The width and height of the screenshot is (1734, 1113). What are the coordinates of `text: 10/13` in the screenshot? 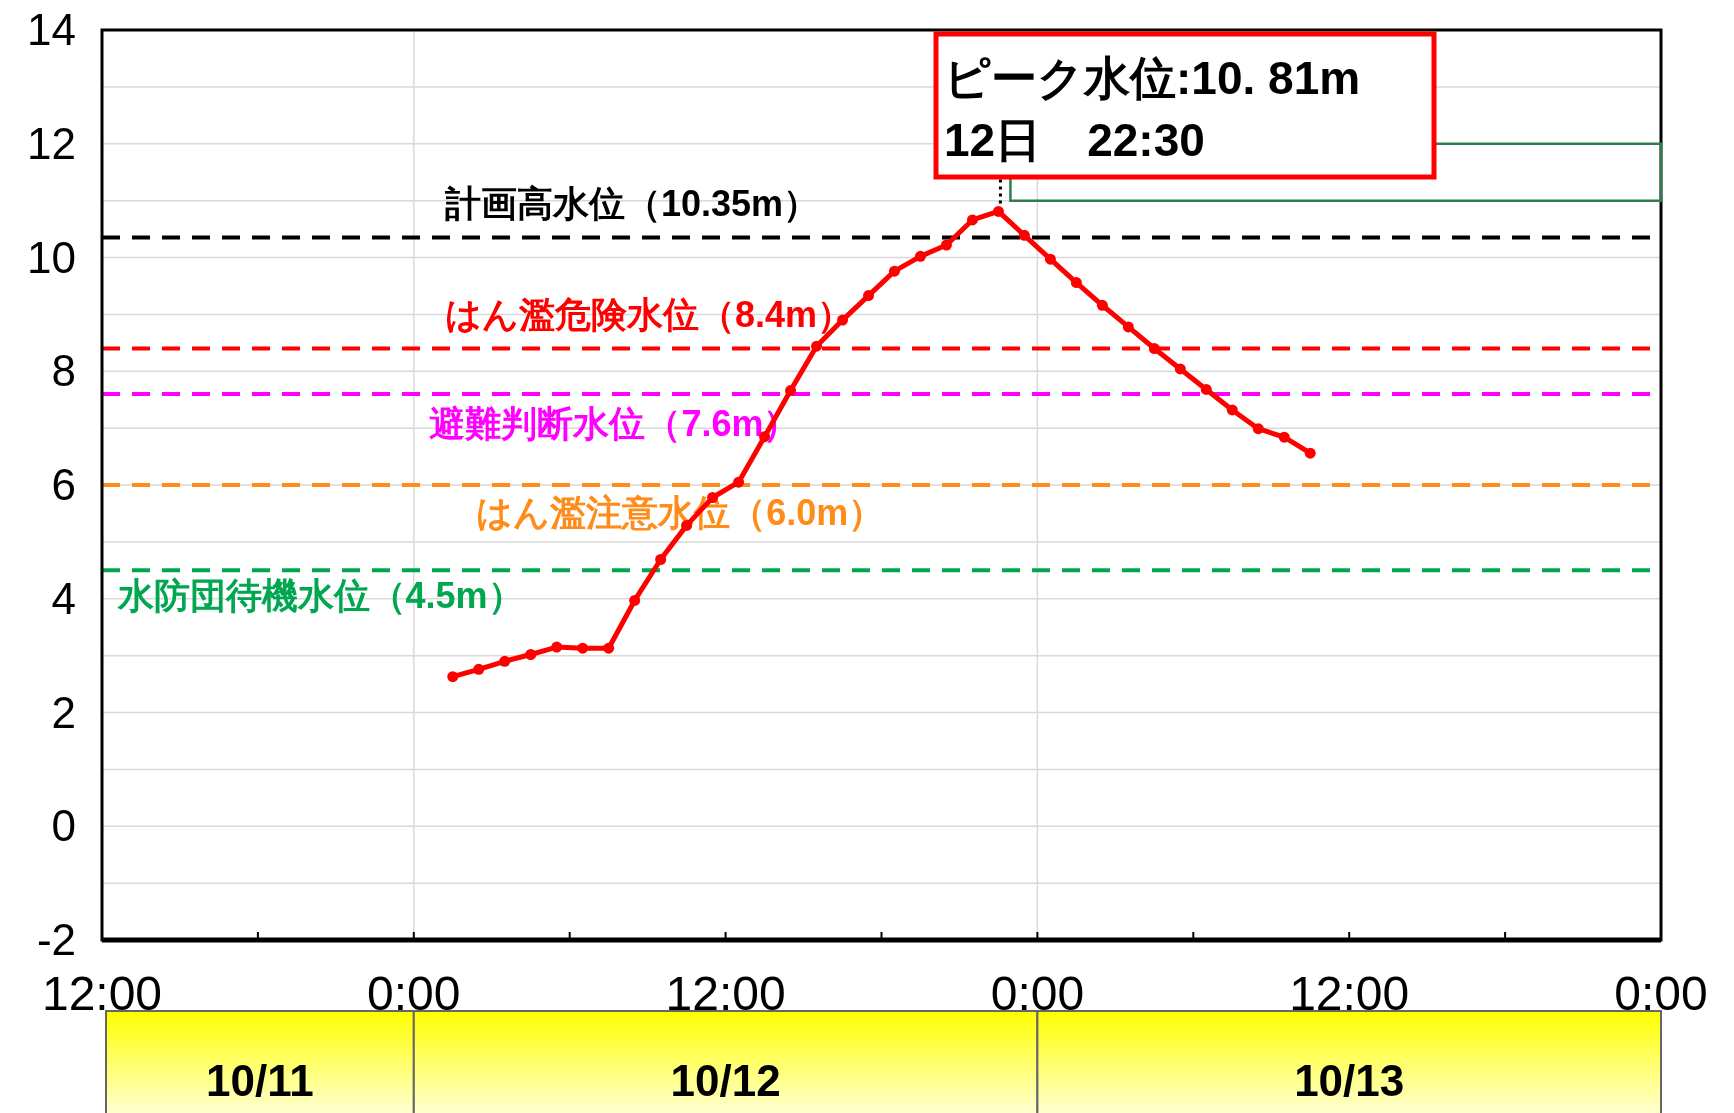 It's located at (1349, 1080).